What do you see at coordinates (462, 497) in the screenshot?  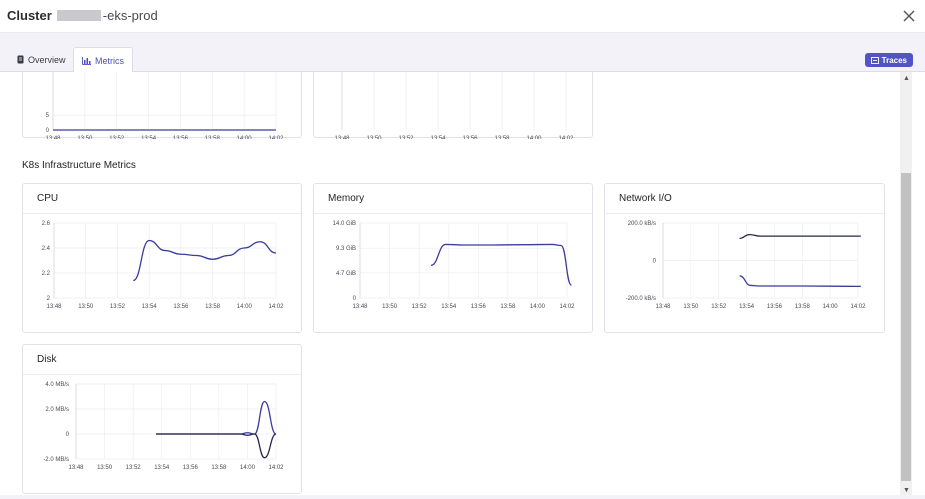 I see `bottom-bar` at bounding box center [462, 497].